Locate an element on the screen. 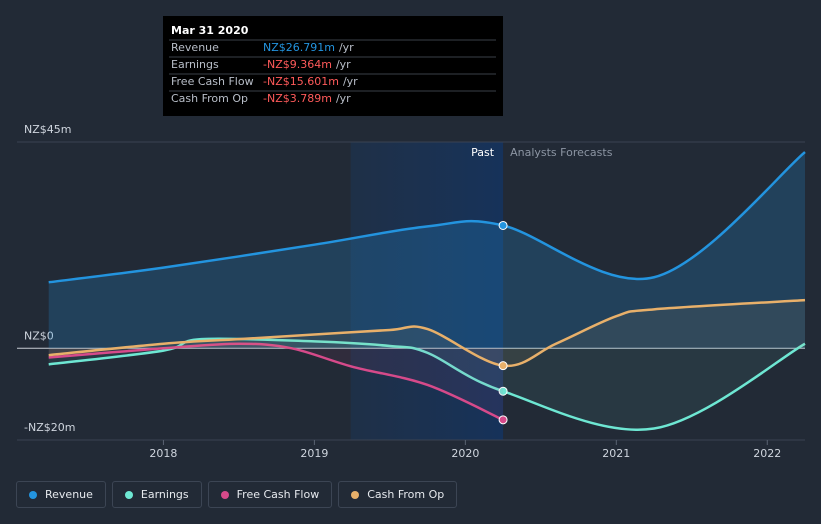 This screenshot has width=821, height=524. x-tick-label: 2019 is located at coordinates (314, 453).